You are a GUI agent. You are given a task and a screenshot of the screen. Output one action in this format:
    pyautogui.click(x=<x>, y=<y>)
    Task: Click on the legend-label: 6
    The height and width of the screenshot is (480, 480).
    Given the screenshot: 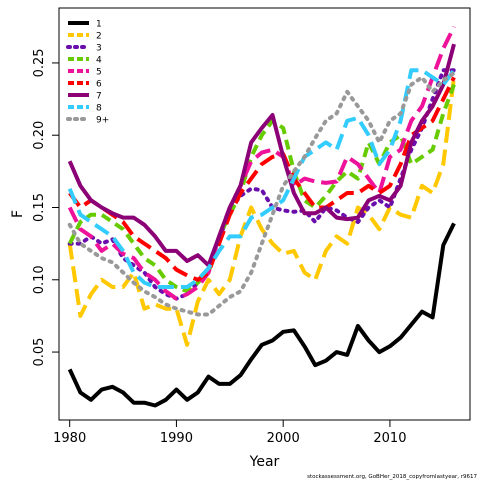 What is the action you would take?
    pyautogui.click(x=99, y=85)
    